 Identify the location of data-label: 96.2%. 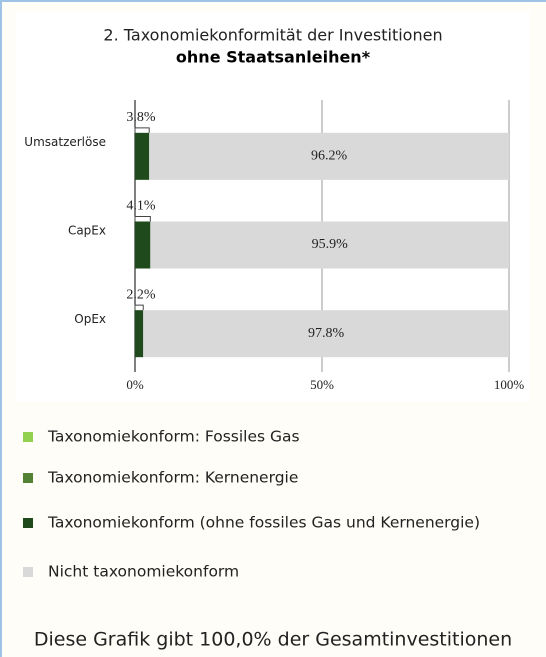
(329, 156).